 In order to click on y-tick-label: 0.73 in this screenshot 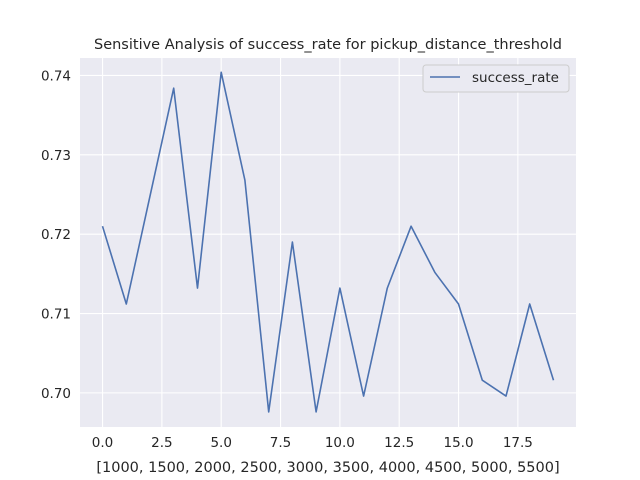, I will do `click(56, 156)`.